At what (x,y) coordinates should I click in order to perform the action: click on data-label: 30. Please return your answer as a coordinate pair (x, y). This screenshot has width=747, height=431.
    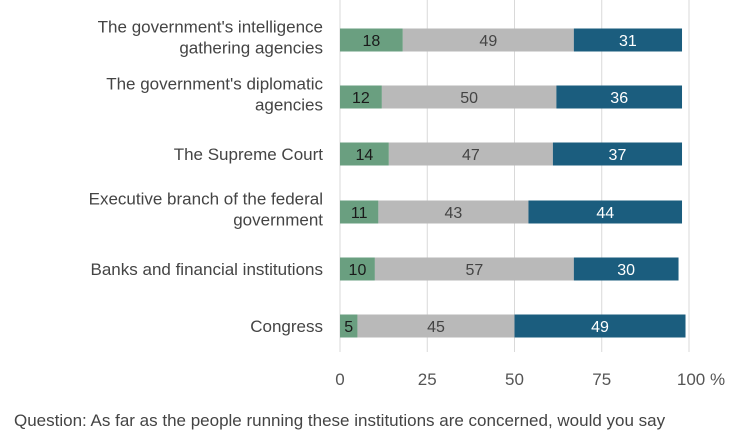
    Looking at the image, I should click on (626, 270).